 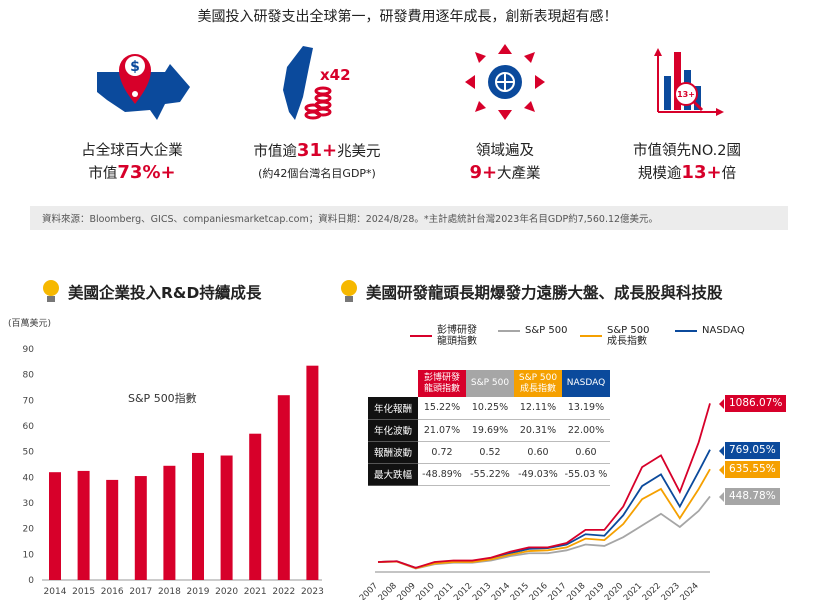 I want to click on table-header: S&P 500, so click(x=490, y=383).